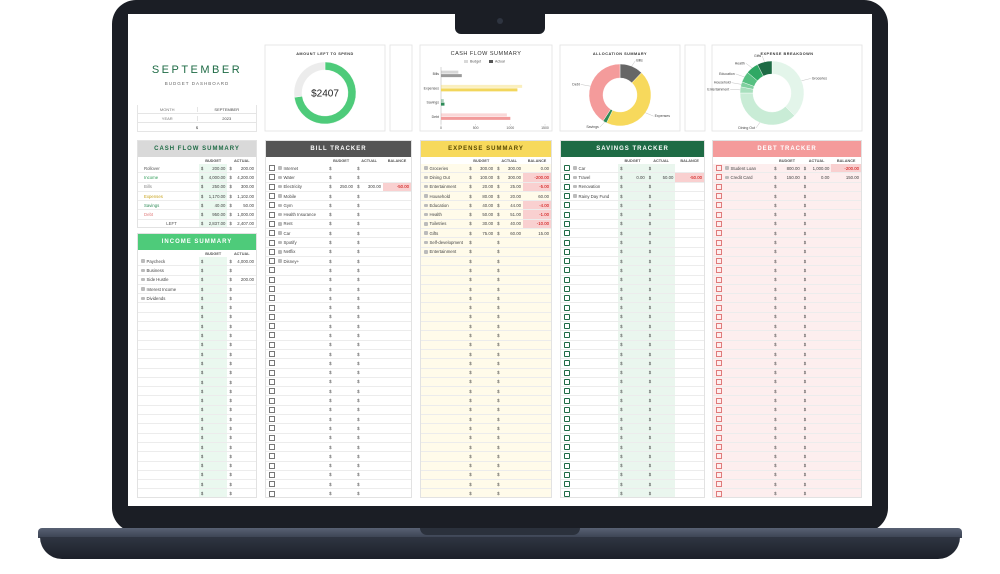  Describe the element at coordinates (443, 187) in the screenshot. I see `row-label: Entertainment` at that location.